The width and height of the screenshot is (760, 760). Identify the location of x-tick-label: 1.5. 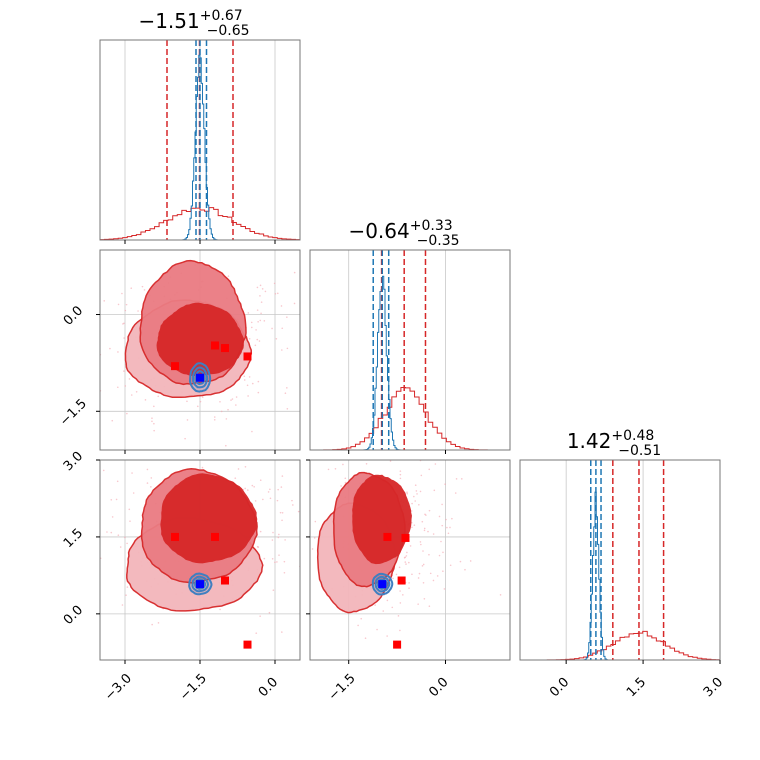
(636, 687).